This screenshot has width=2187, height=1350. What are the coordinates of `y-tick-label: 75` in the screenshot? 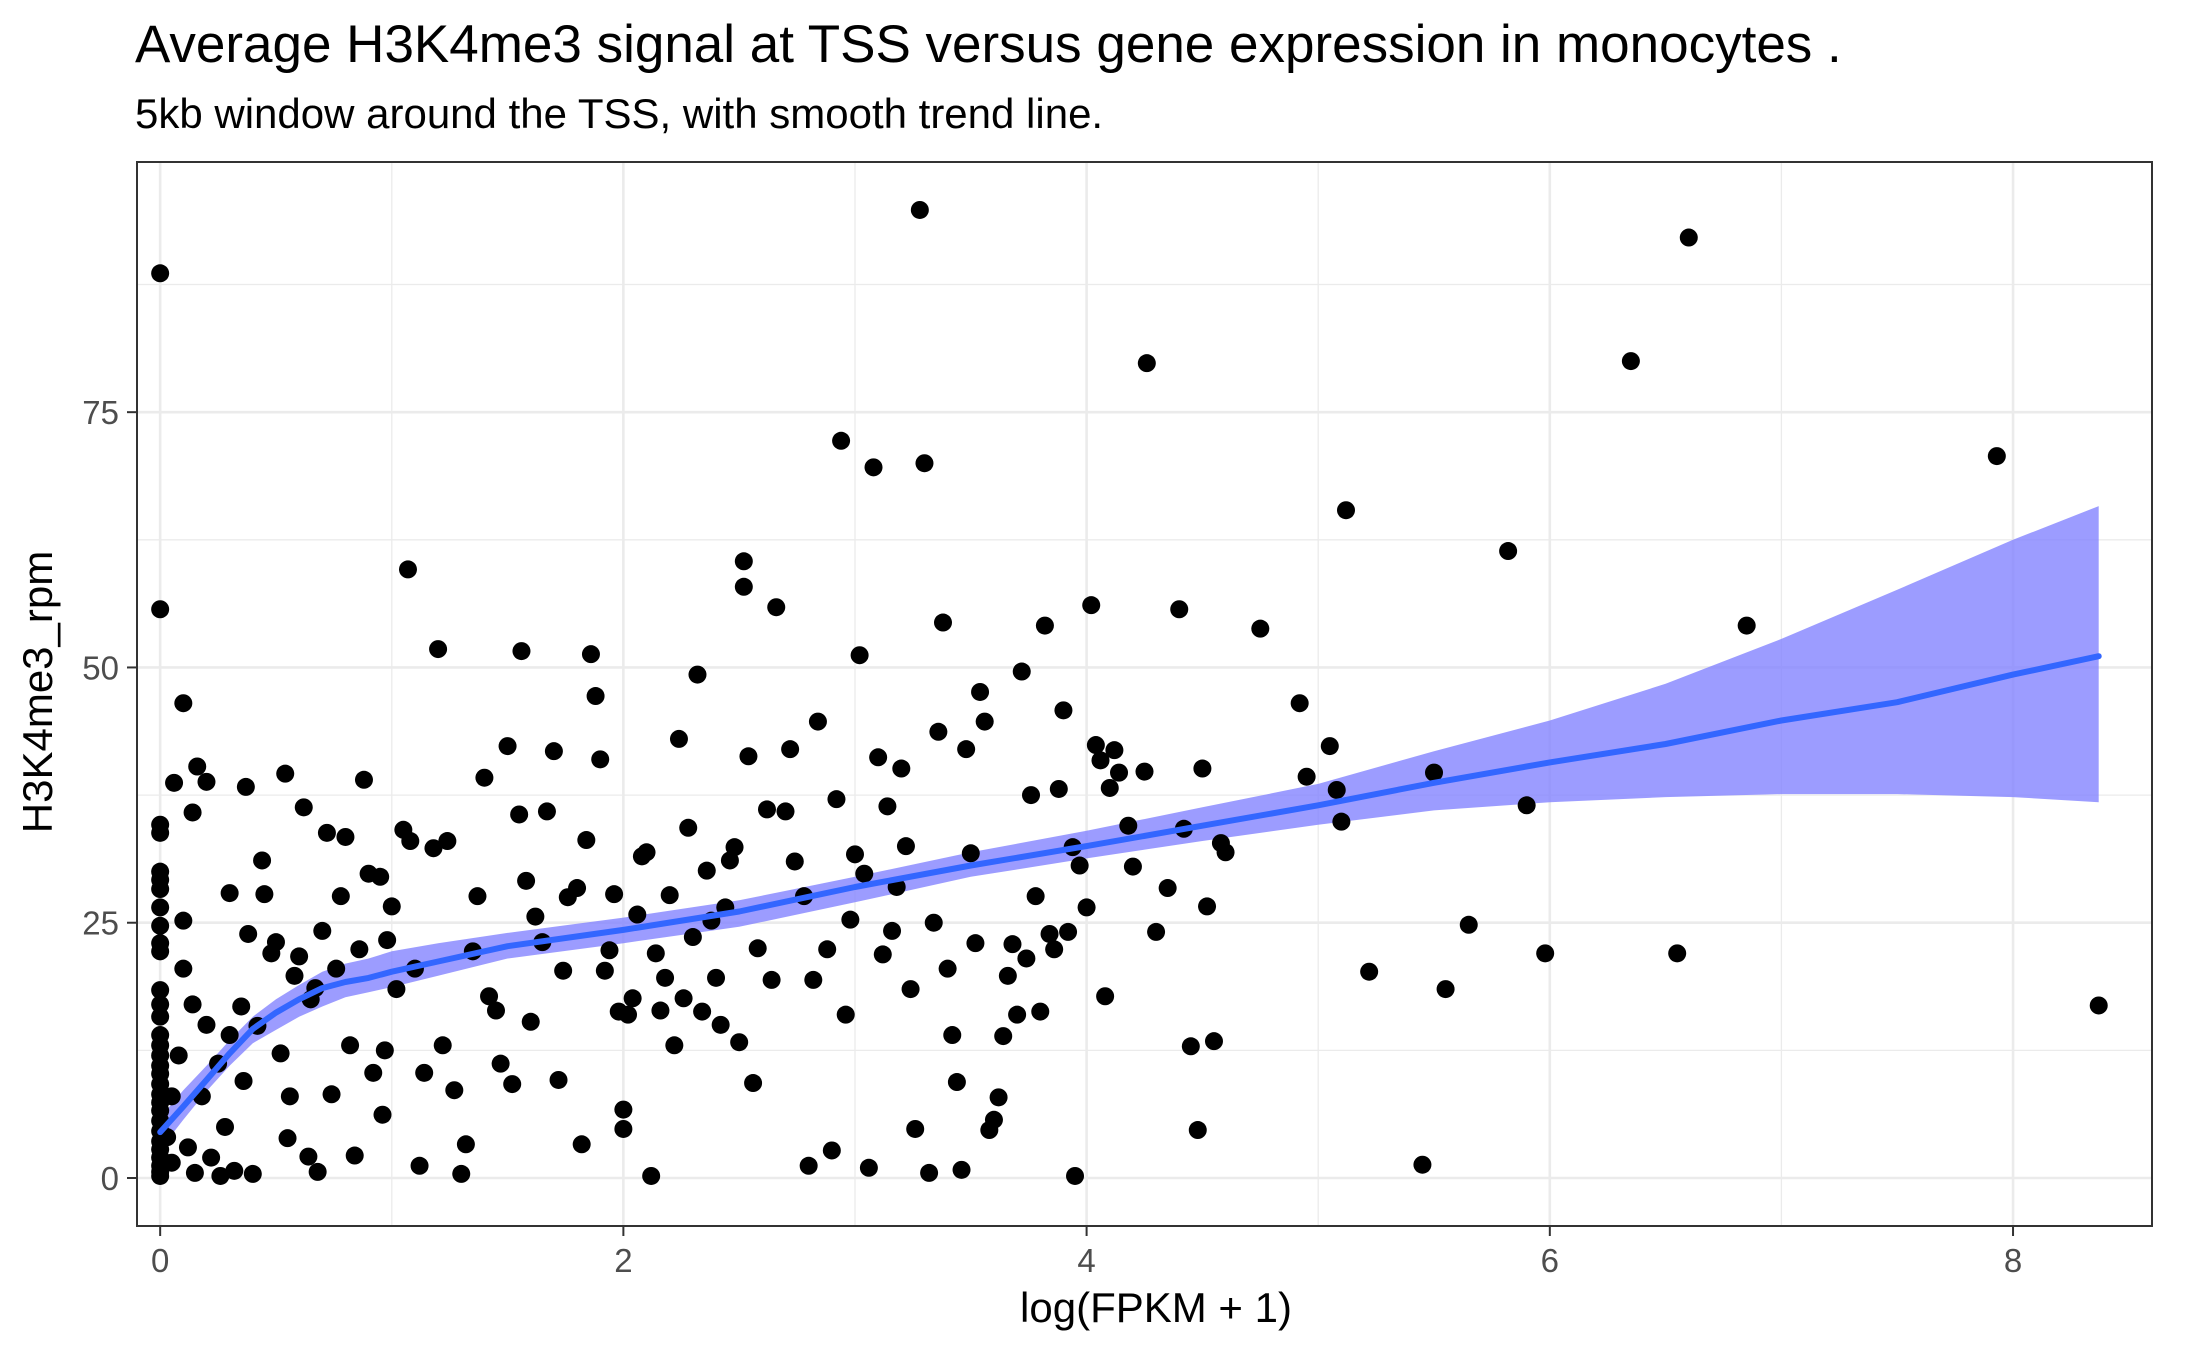 It's located at (100, 412).